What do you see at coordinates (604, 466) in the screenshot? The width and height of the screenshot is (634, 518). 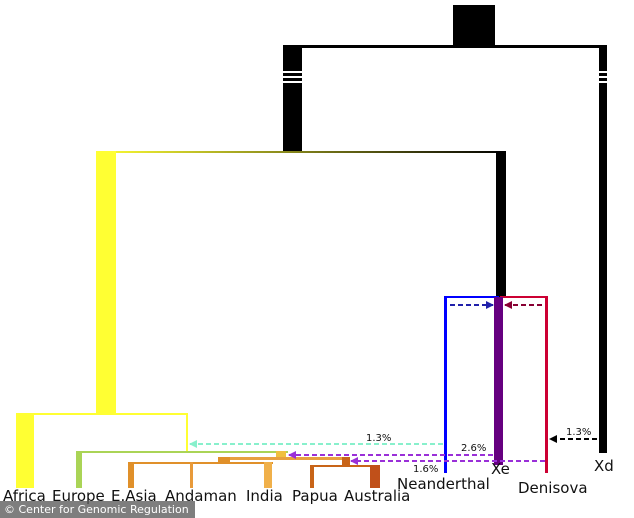 I see `label-xd: Xd` at bounding box center [604, 466].